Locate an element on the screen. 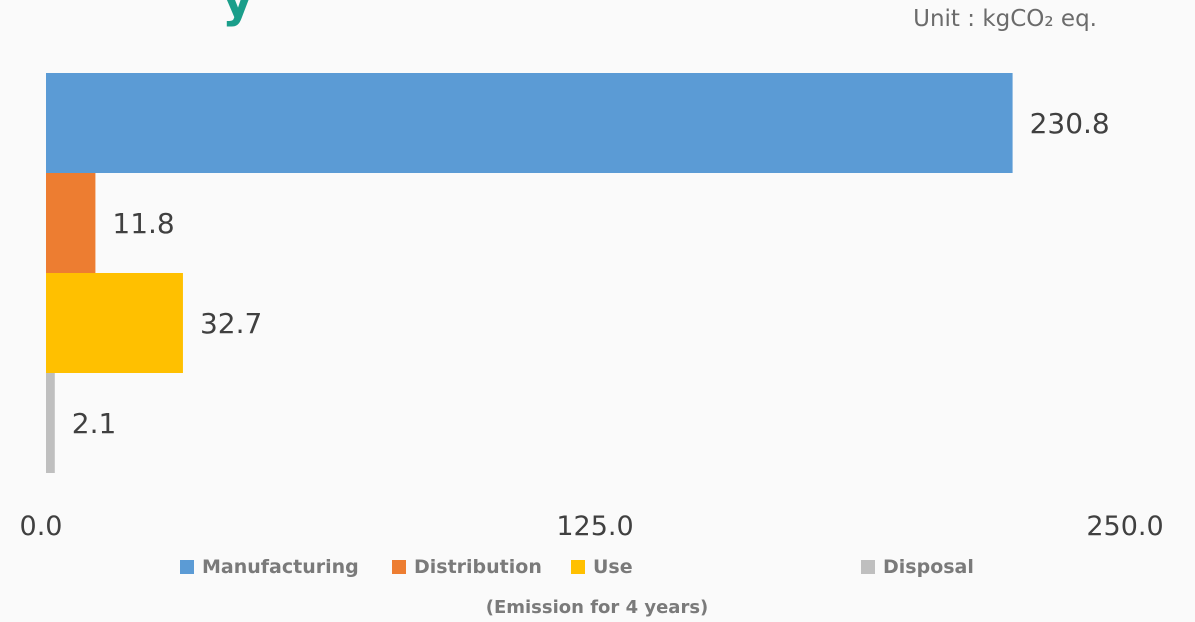  legend: Manufacturing Distribution Use Disposal is located at coordinates (597, 568).